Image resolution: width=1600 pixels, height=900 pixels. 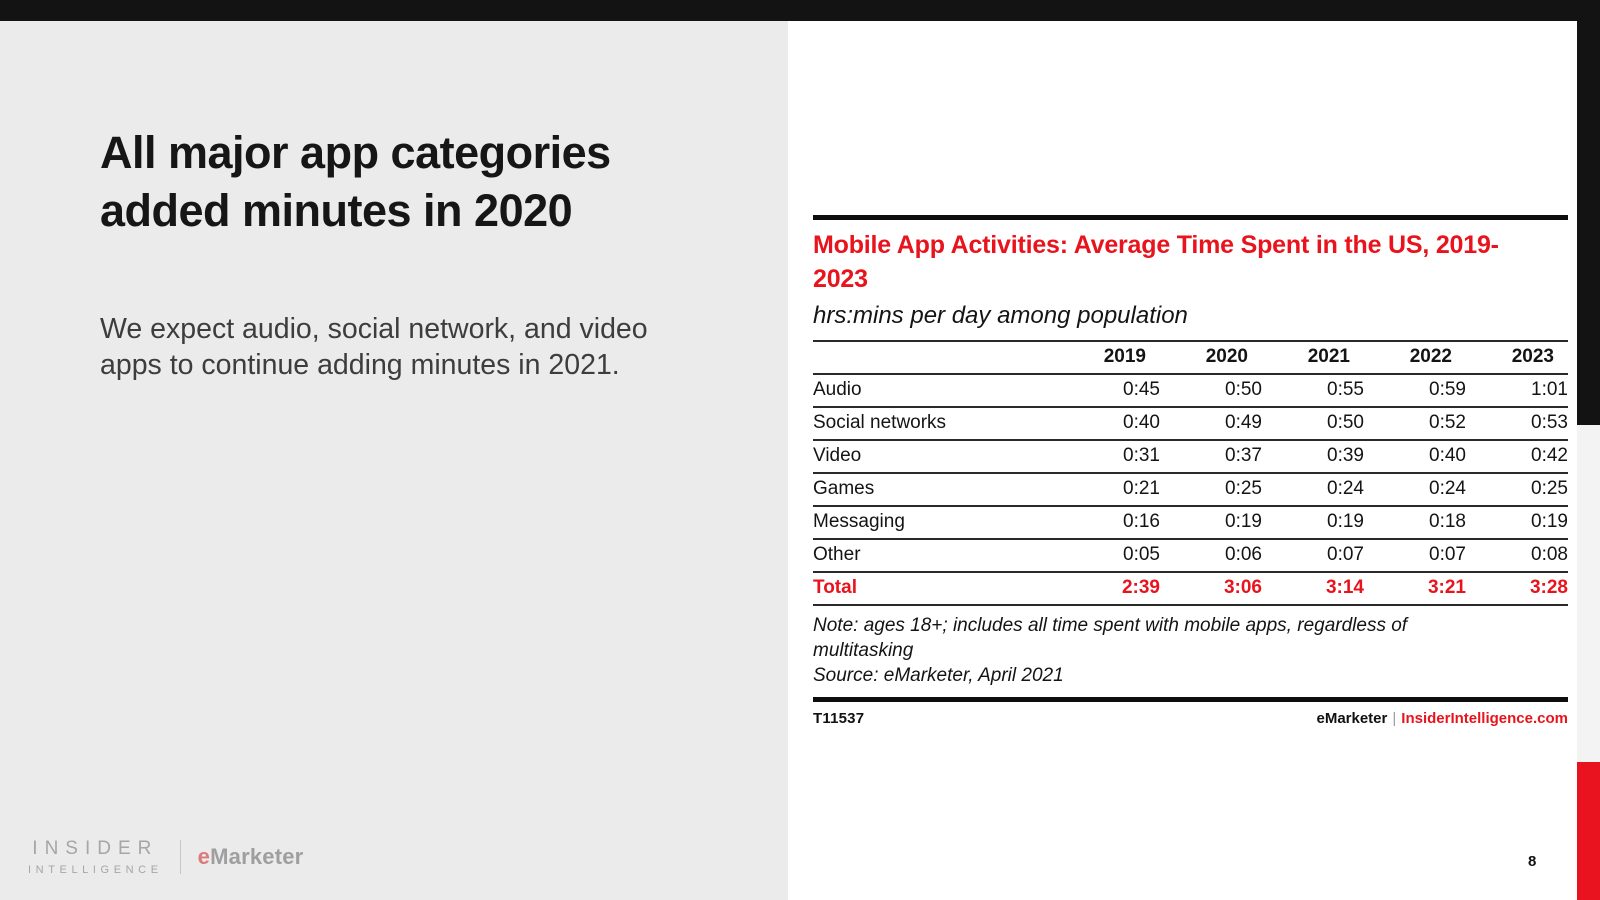 What do you see at coordinates (935, 489) in the screenshot?
I see `row-label: Games` at bounding box center [935, 489].